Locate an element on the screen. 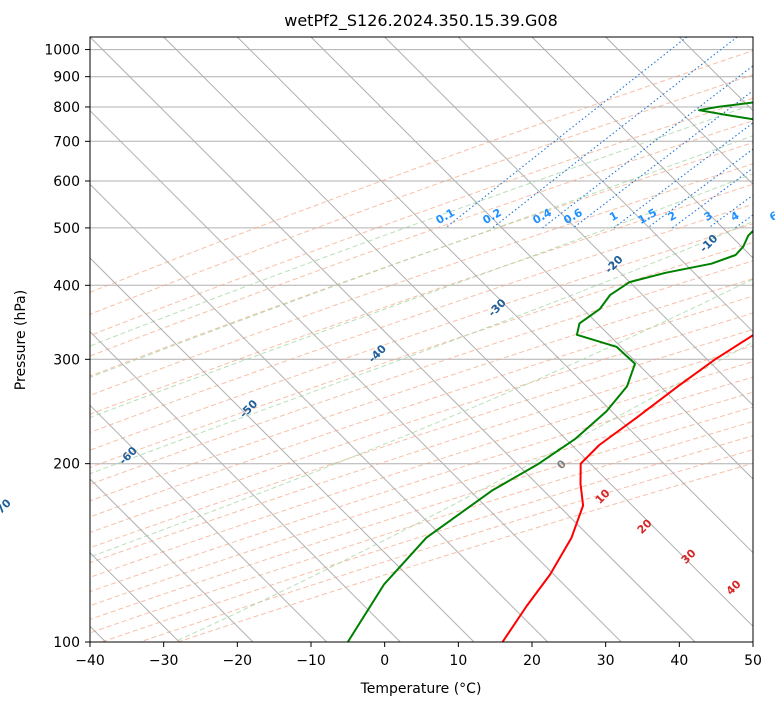 The image size is (775, 708). y-tick-label: 1000 is located at coordinates (62, 51).